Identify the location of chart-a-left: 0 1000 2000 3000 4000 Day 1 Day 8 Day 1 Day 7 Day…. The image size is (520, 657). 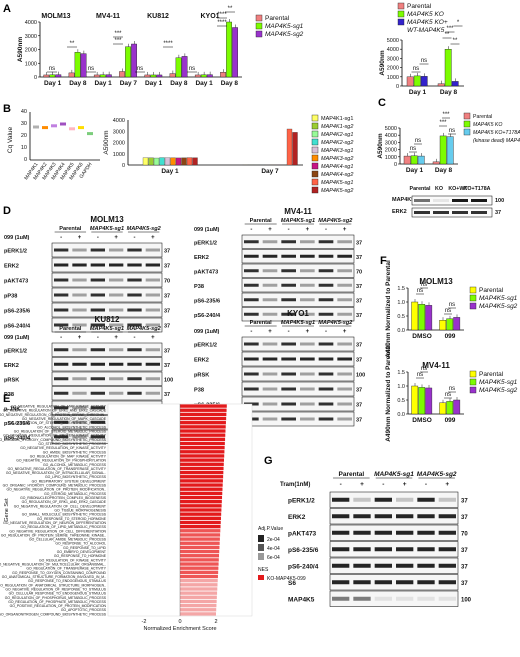
(160, 46).